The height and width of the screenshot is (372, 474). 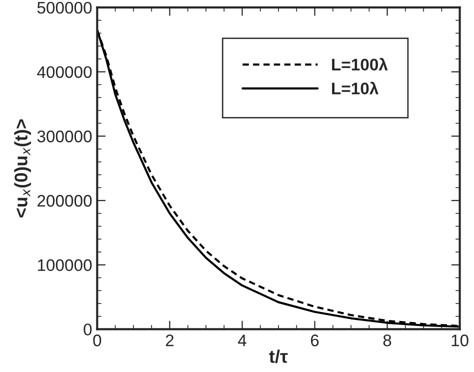 What do you see at coordinates (242, 340) in the screenshot?
I see `x-tick-label: 4` at bounding box center [242, 340].